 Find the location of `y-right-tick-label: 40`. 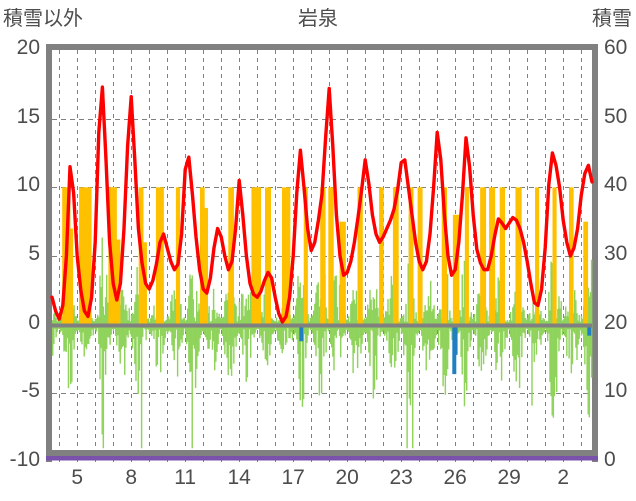

y-right-tick-label: 40 is located at coordinates (616, 185).